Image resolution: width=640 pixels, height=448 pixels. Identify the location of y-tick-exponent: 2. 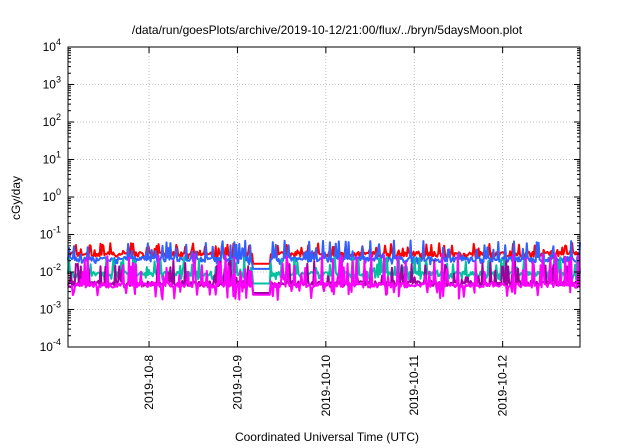
(58, 117).